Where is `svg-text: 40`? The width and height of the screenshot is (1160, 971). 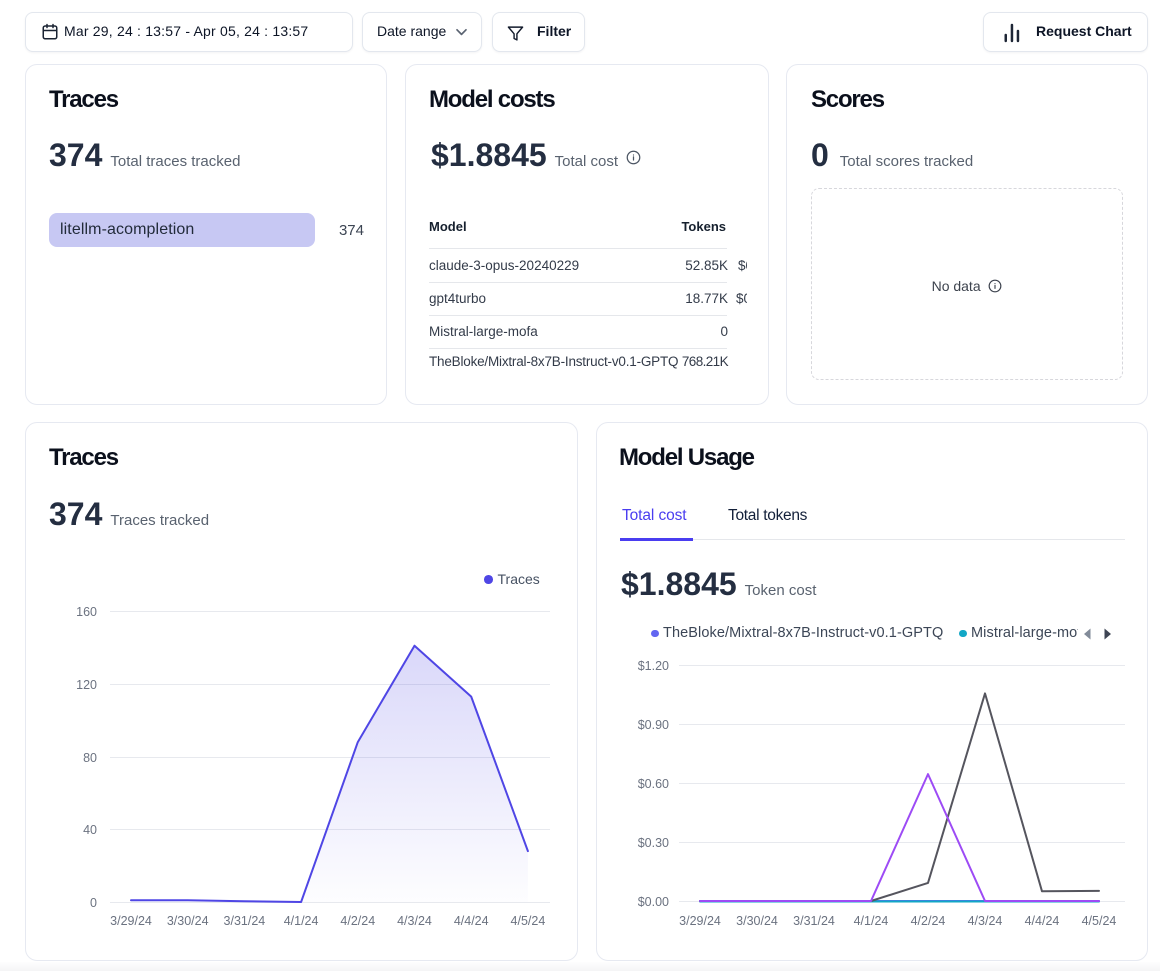
svg-text: 40 is located at coordinates (90, 830).